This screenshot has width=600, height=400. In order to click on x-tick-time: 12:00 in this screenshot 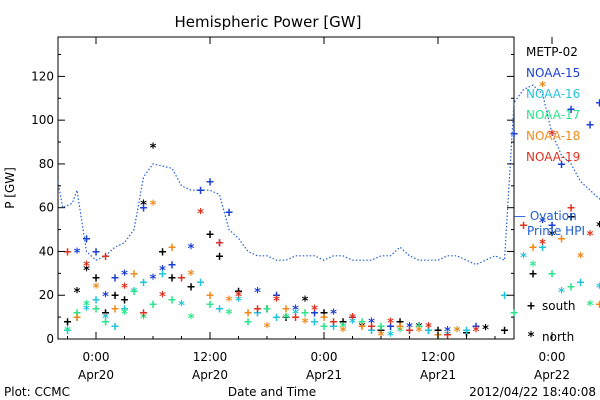, I will do `click(438, 357)`.